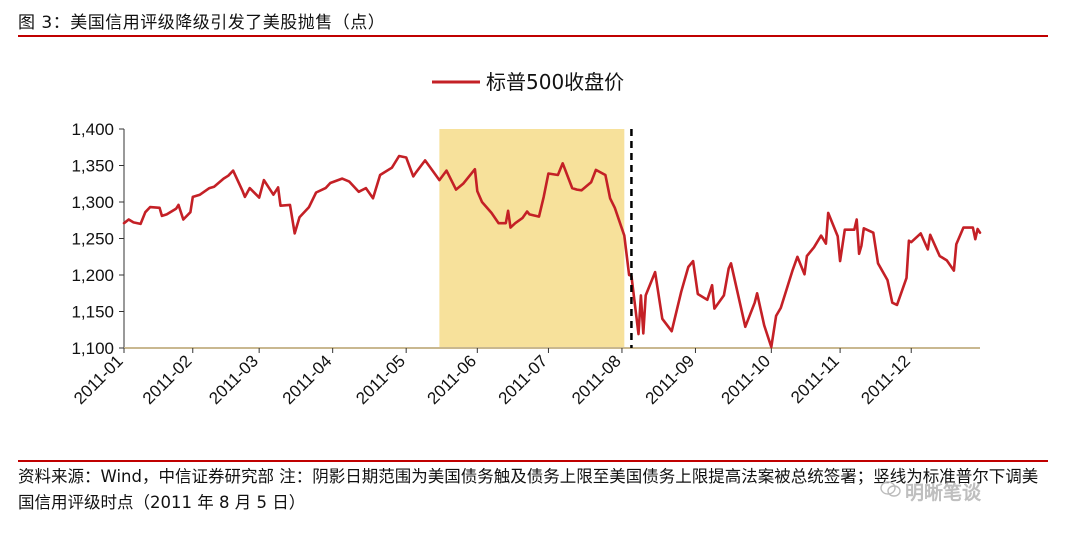 The width and height of the screenshot is (1080, 533). Describe the element at coordinates (555, 82) in the screenshot. I see `legend-label: 标普500收盘价` at that location.